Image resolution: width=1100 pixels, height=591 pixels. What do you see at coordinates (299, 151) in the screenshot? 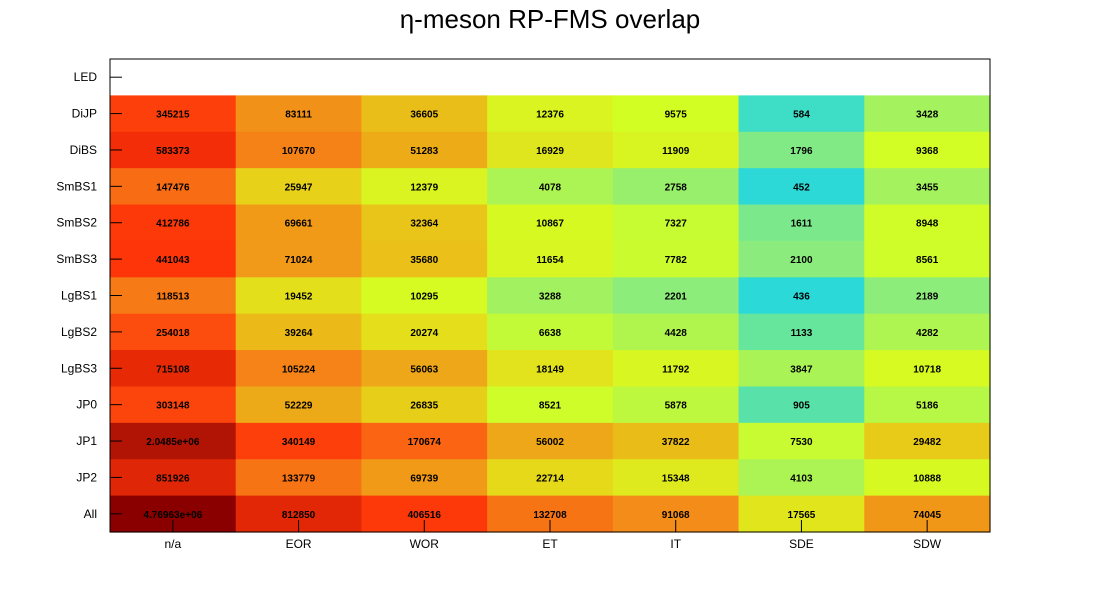
I see `cell-value-label: 107670` at bounding box center [299, 151].